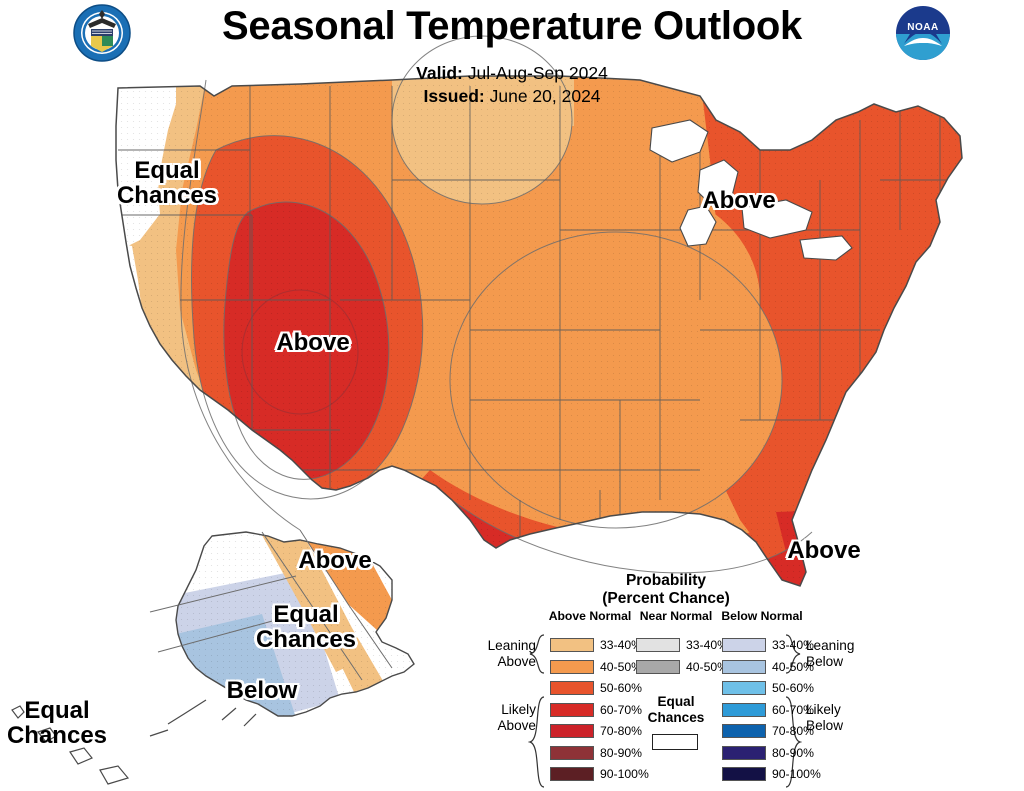 The image size is (1024, 791). I want to click on hawaii-inset, so click(70, 745).